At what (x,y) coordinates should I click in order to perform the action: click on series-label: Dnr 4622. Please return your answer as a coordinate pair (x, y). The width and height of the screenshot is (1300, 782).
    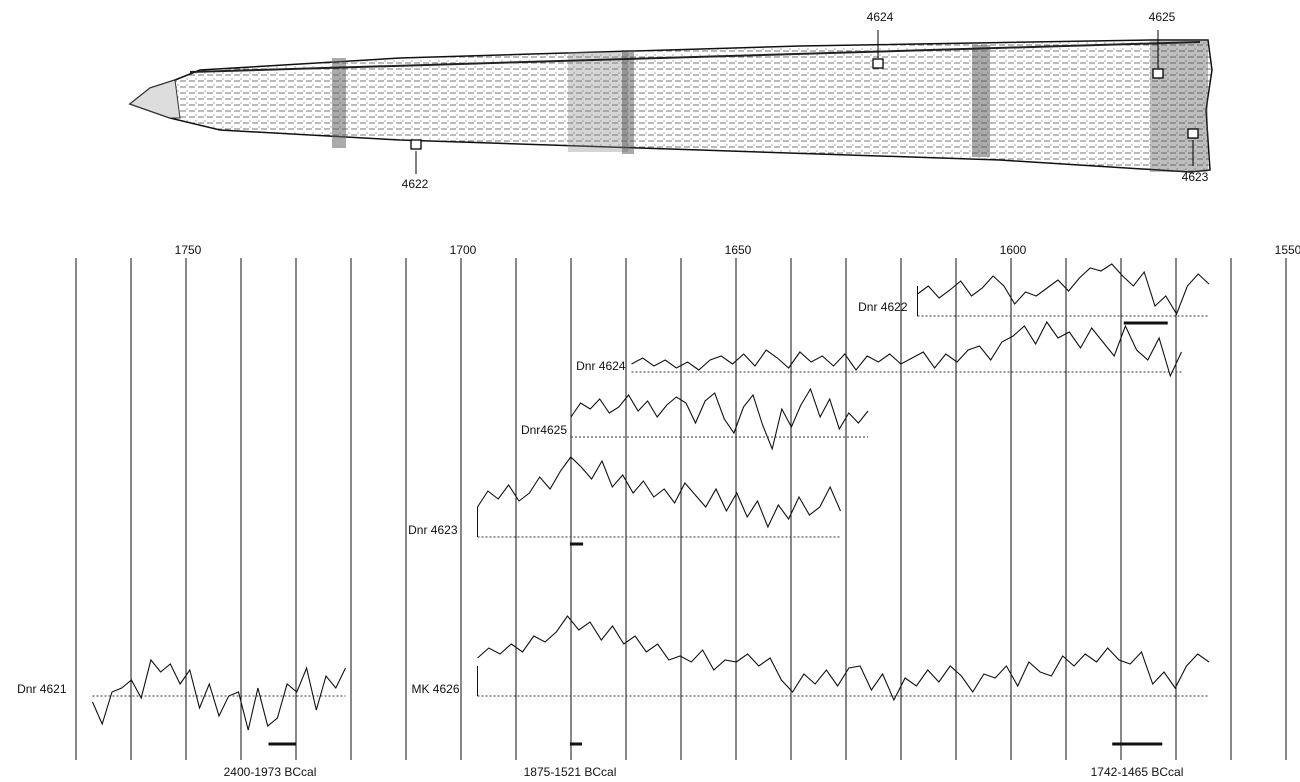
    Looking at the image, I should click on (883, 307).